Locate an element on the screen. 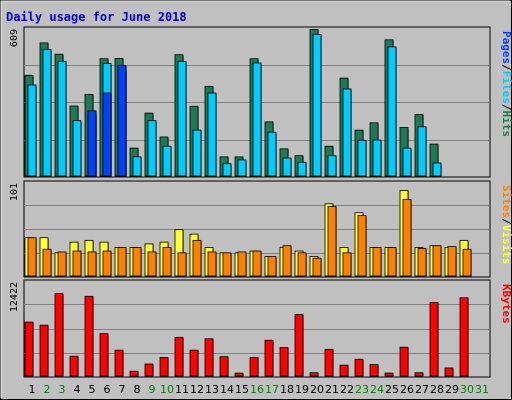 Image resolution: width=512 pixels, height=400 pixels. x-tick-30: 30 is located at coordinates (467, 389).